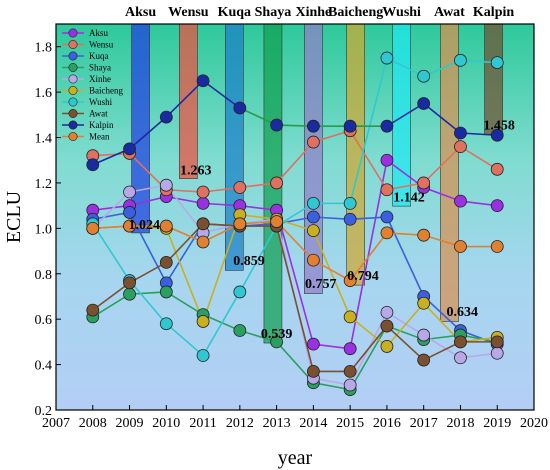 The width and height of the screenshot is (550, 470). I want to click on point-wushi-2018, so click(460, 60).